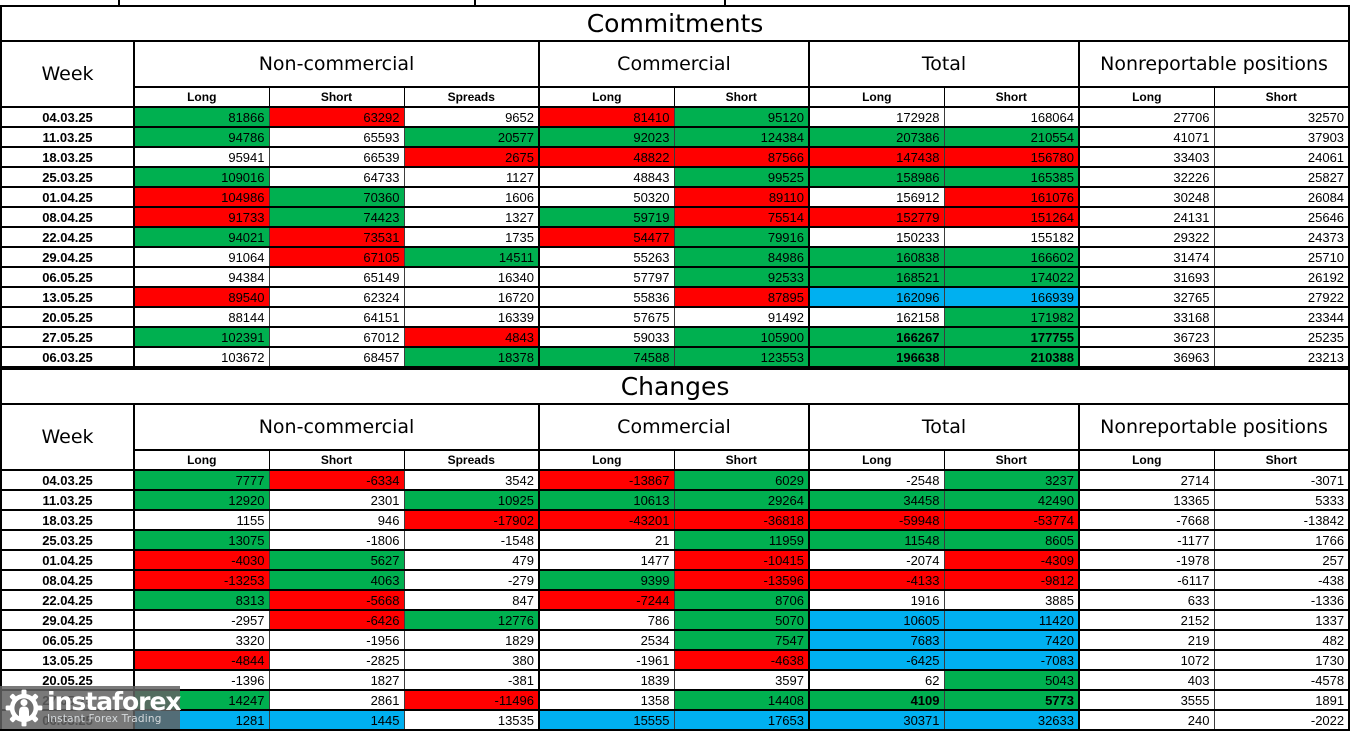 The height and width of the screenshot is (731, 1350). Describe the element at coordinates (471, 117) in the screenshot. I see `value-cell: 9652` at that location.